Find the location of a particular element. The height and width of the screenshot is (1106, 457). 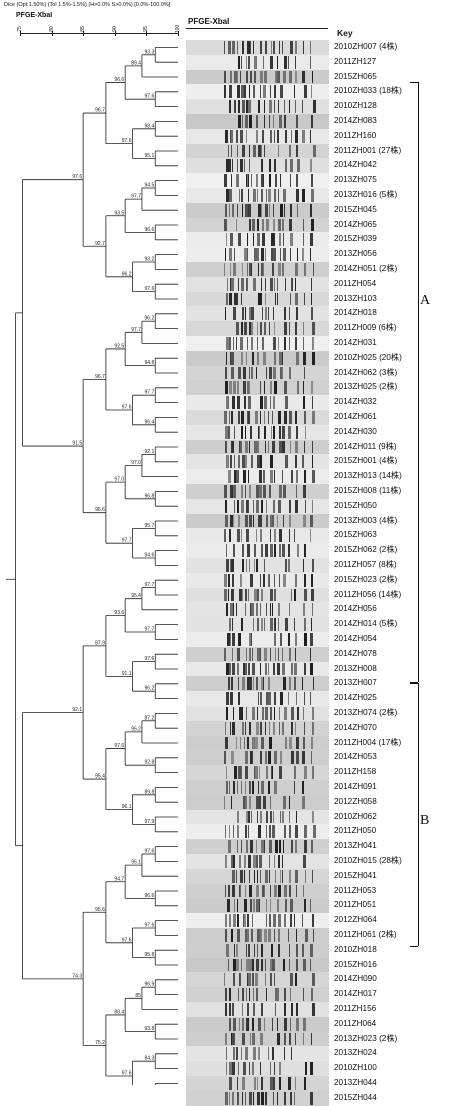

node-similarity-value: 96.2 is located at coordinates (150, 319).